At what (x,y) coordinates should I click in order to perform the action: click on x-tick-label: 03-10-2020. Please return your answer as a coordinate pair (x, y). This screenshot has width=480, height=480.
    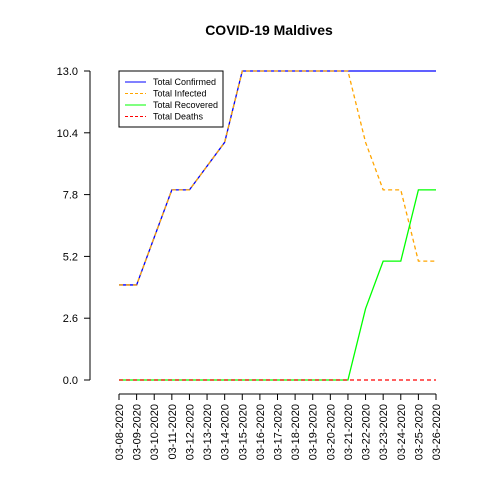
    Looking at the image, I should click on (155, 432).